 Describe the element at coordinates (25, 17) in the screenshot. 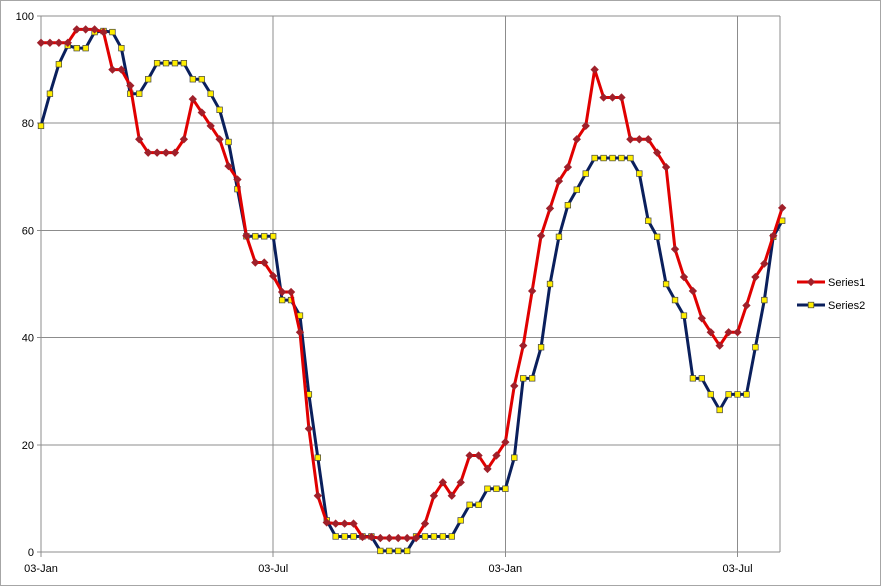

I see `y-tick-label: 100` at that location.